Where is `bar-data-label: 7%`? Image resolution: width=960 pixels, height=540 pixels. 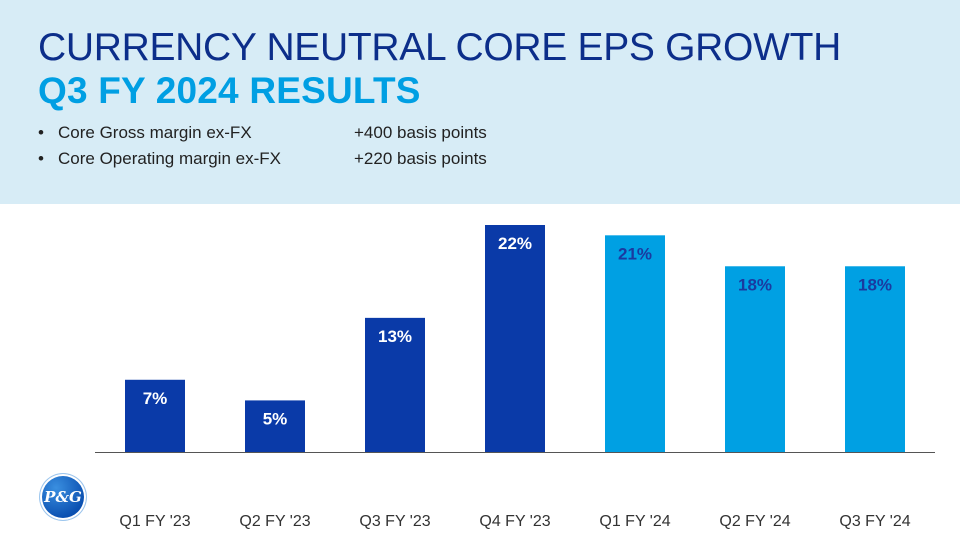 bar-data-label: 7% is located at coordinates (155, 398).